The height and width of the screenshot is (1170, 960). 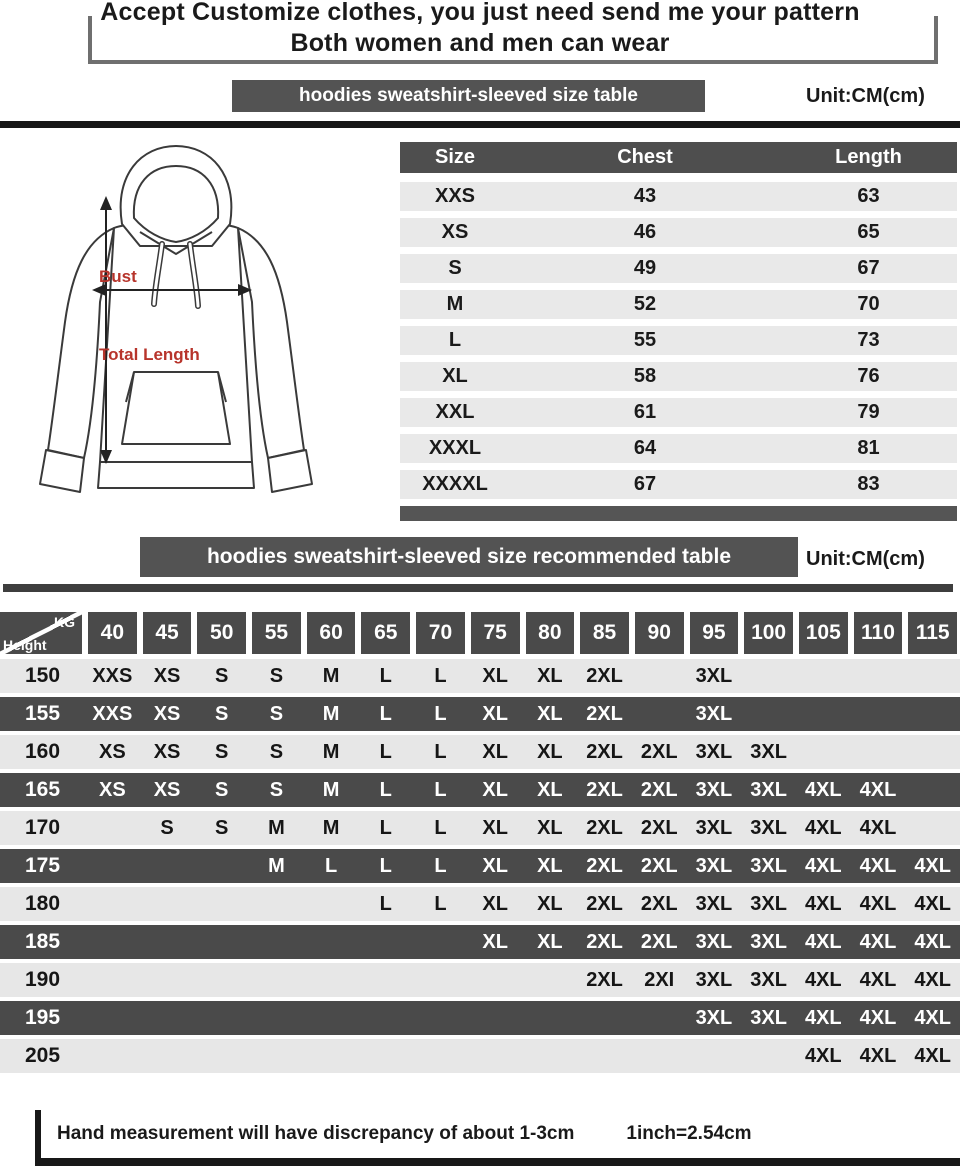 What do you see at coordinates (645, 484) in the screenshot?
I see `chest-cell: 67` at bounding box center [645, 484].